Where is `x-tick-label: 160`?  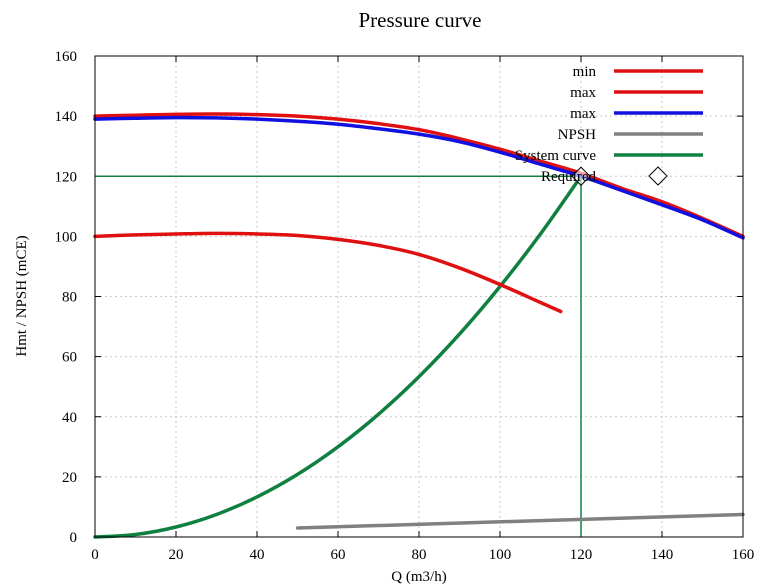 x-tick-label: 160 is located at coordinates (743, 555).